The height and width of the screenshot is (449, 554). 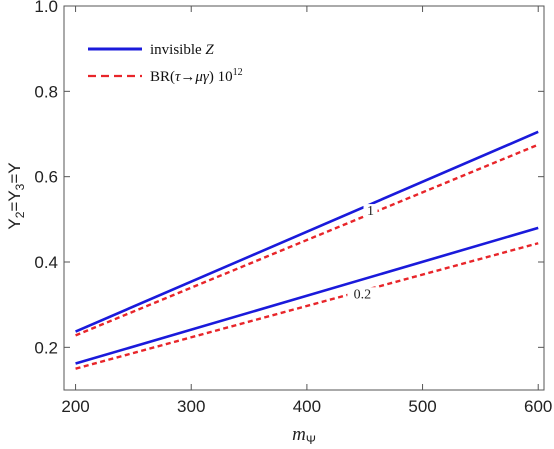 I want to click on legend-label-br: BR(τ→μγ) 1012, so click(x=196, y=76).